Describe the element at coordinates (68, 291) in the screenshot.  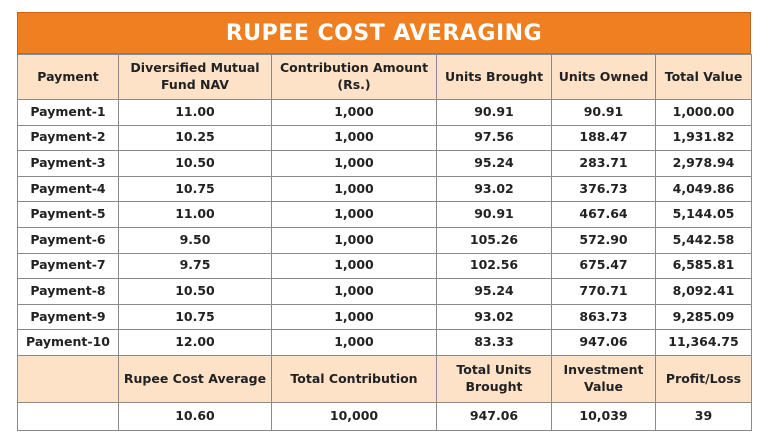
I see `table-cell: Payment-8` at that location.